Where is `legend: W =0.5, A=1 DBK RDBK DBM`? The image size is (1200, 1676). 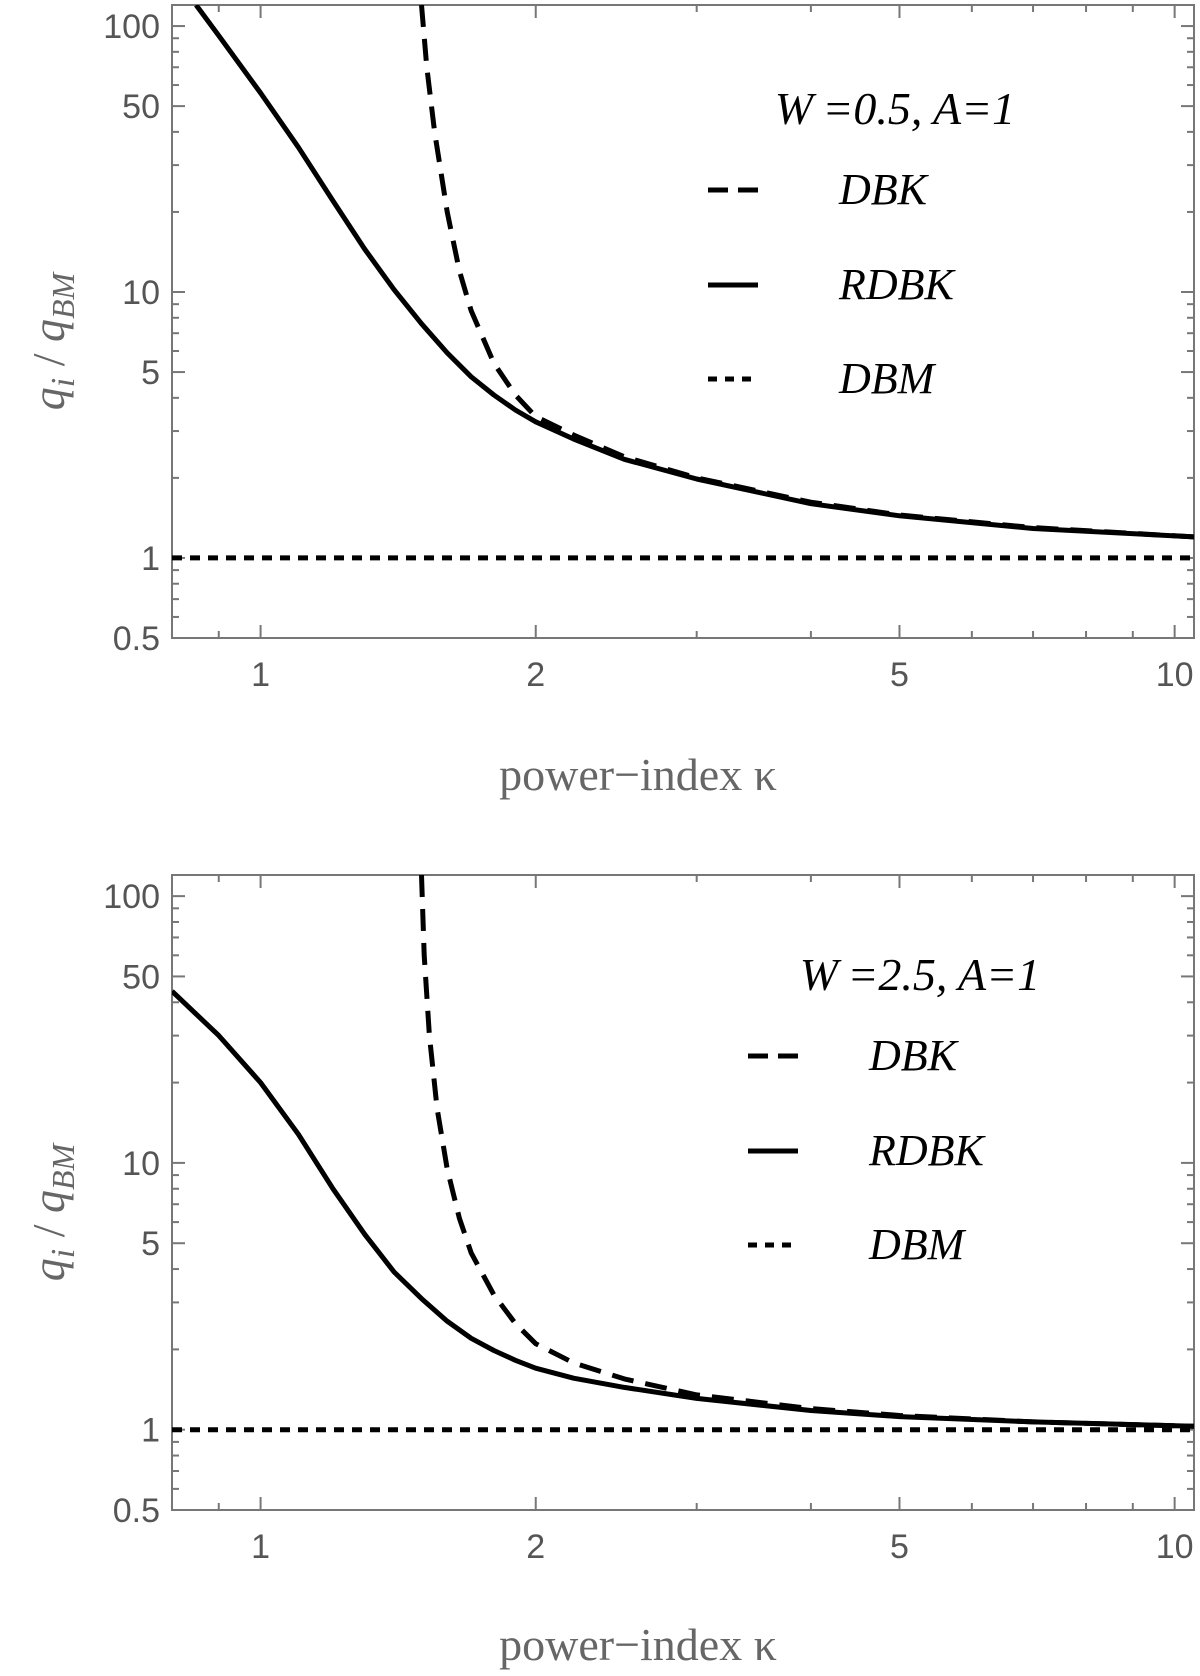
legend: W =0.5, A=1 DBK RDBK DBM is located at coordinates (861, 243).